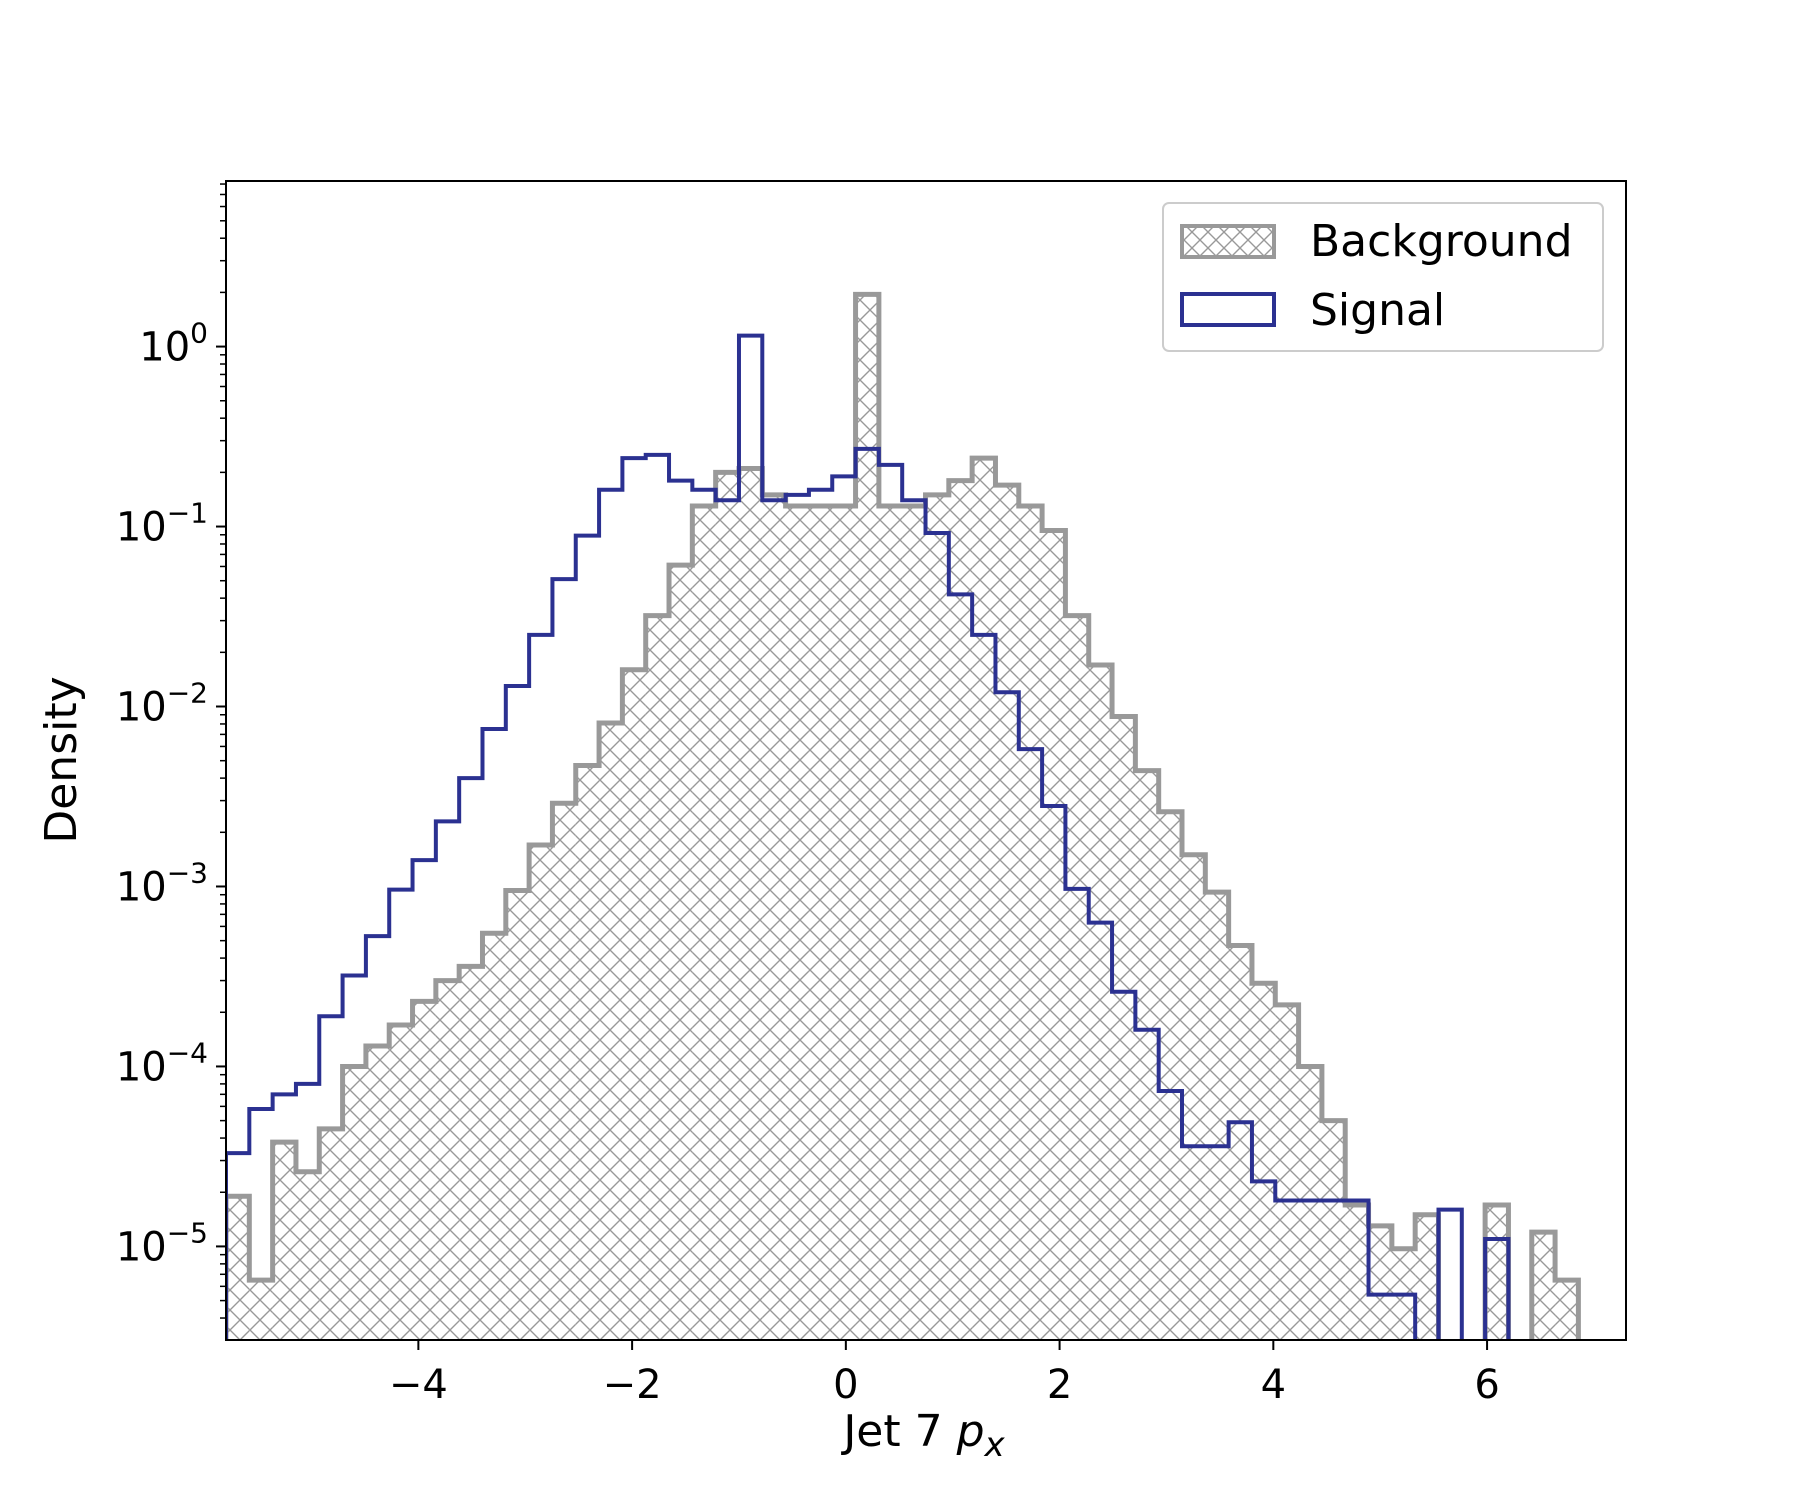 The height and width of the screenshot is (1500, 1801). I want to click on x-tick-label: 0, so click(845, 1385).